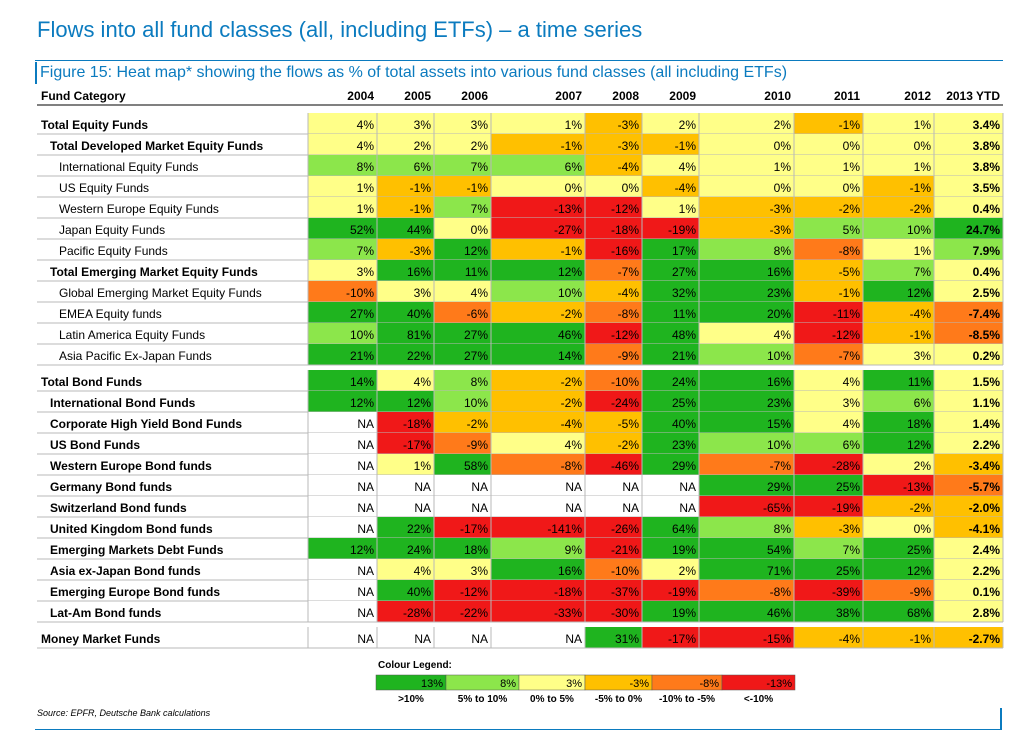 The height and width of the screenshot is (750, 1023). I want to click on cell-value: 29%, so click(684, 466).